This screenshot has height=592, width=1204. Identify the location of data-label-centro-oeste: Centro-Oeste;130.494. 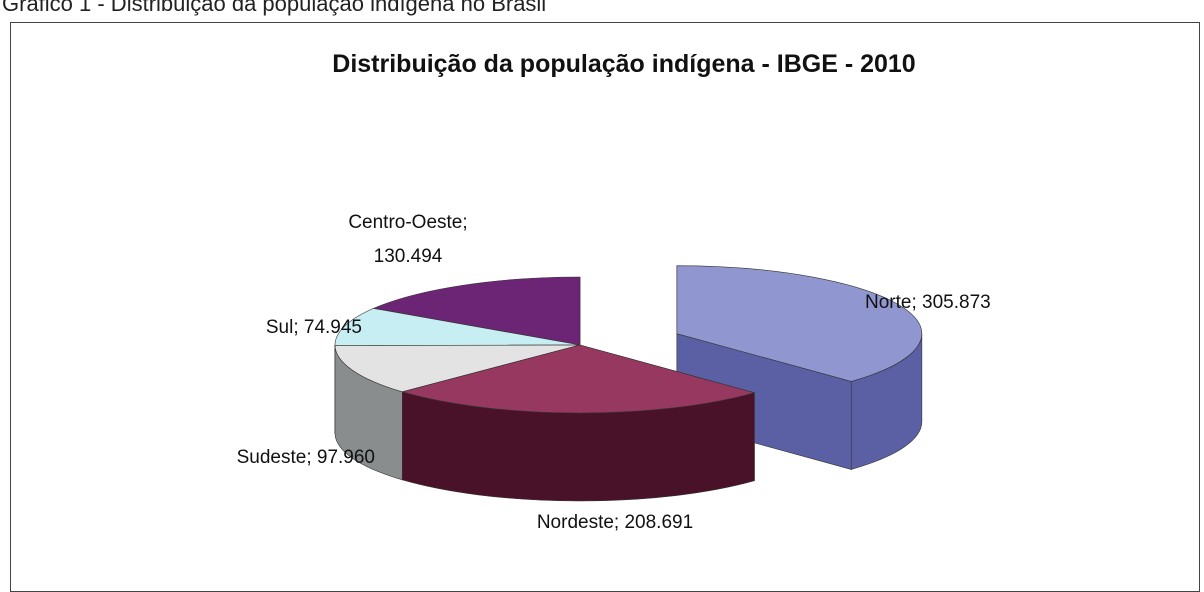
(407, 239).